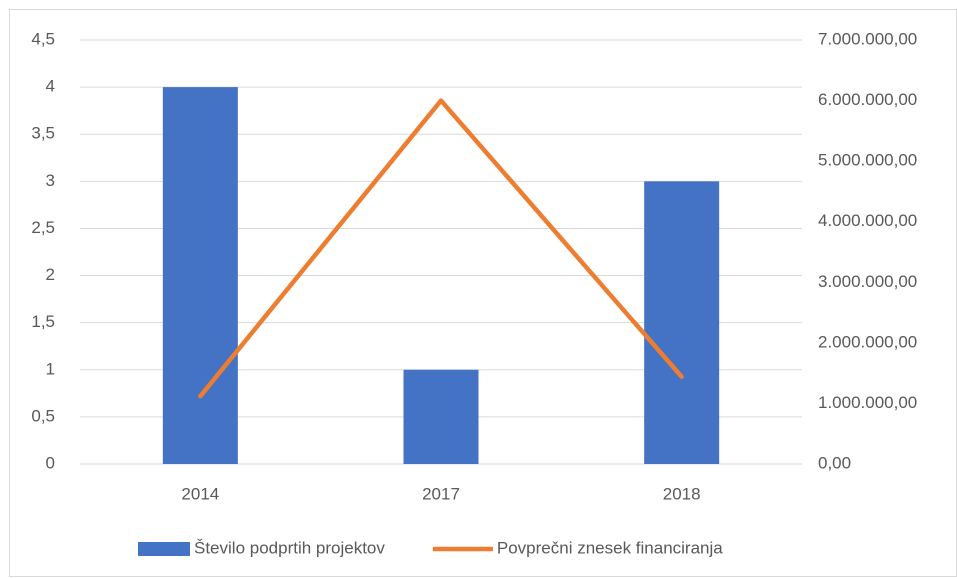 The width and height of the screenshot is (957, 578). I want to click on x-tick-label: 2018, so click(682, 493).